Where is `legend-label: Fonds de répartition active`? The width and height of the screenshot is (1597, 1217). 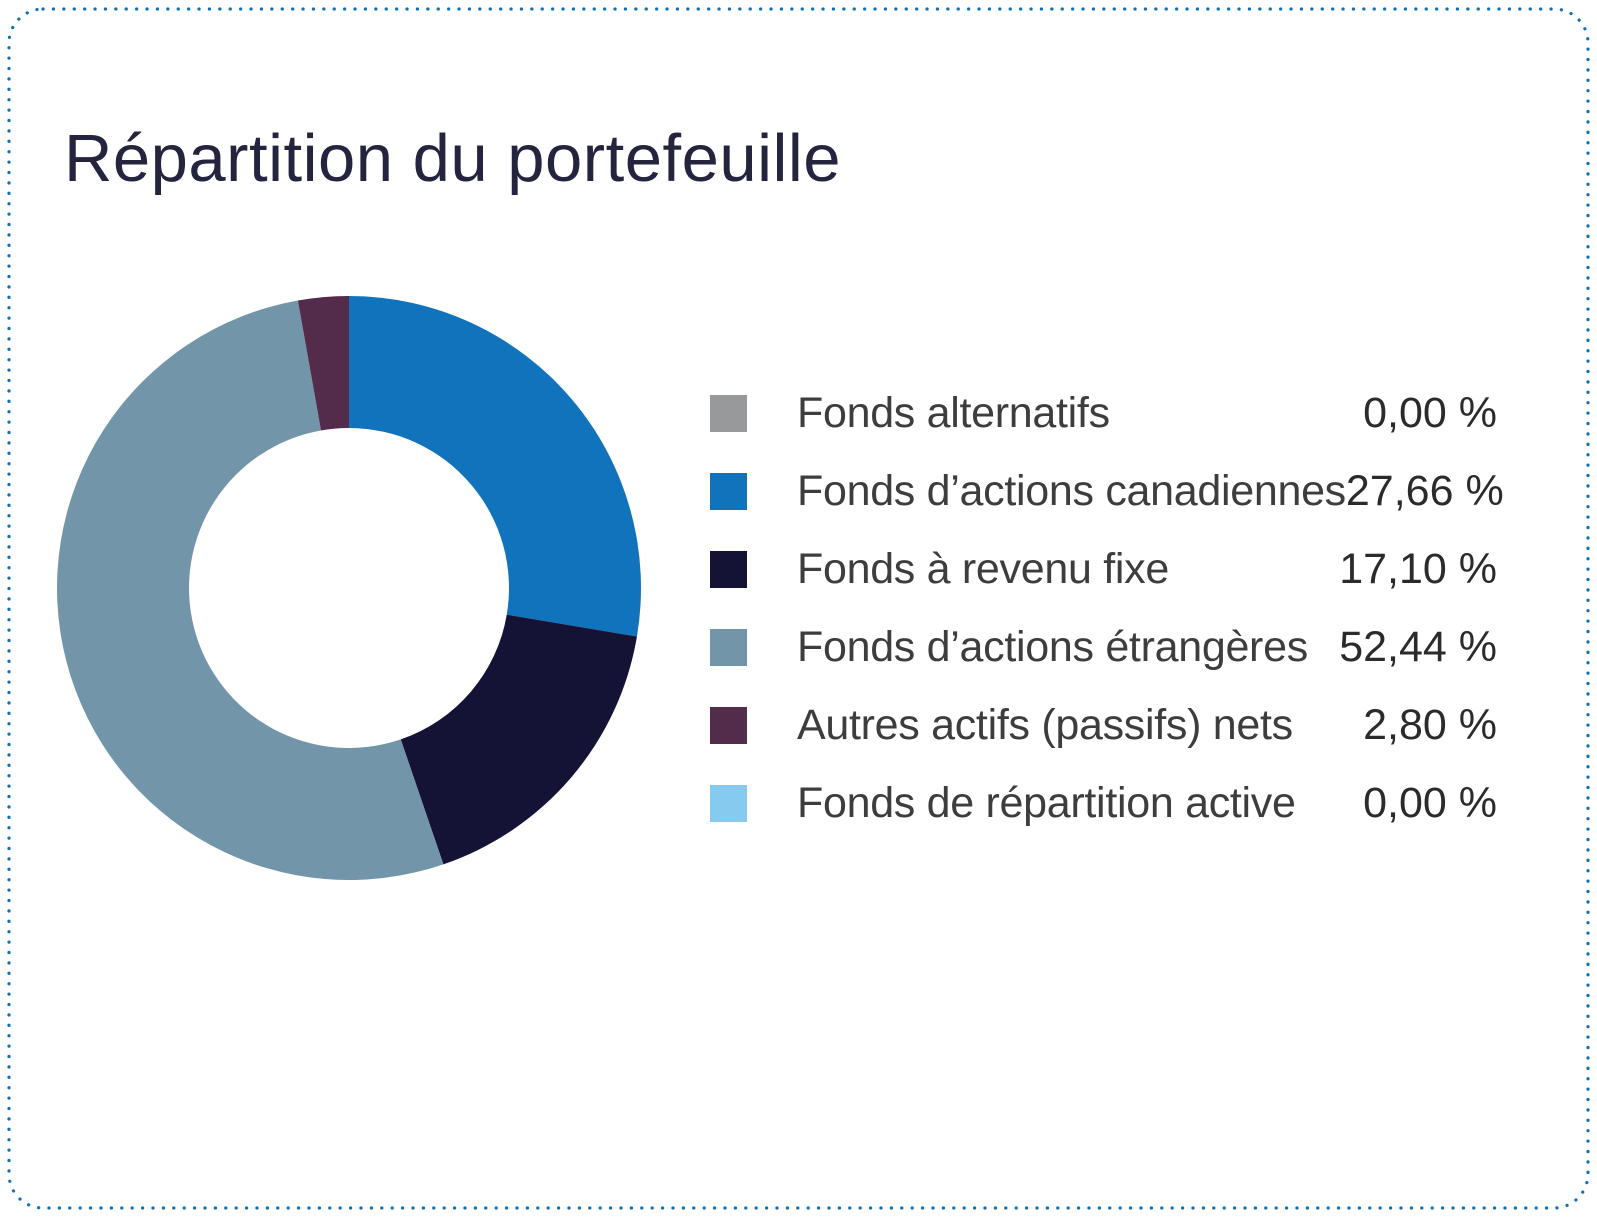
legend-label: Fonds de répartition active is located at coordinates (1046, 802).